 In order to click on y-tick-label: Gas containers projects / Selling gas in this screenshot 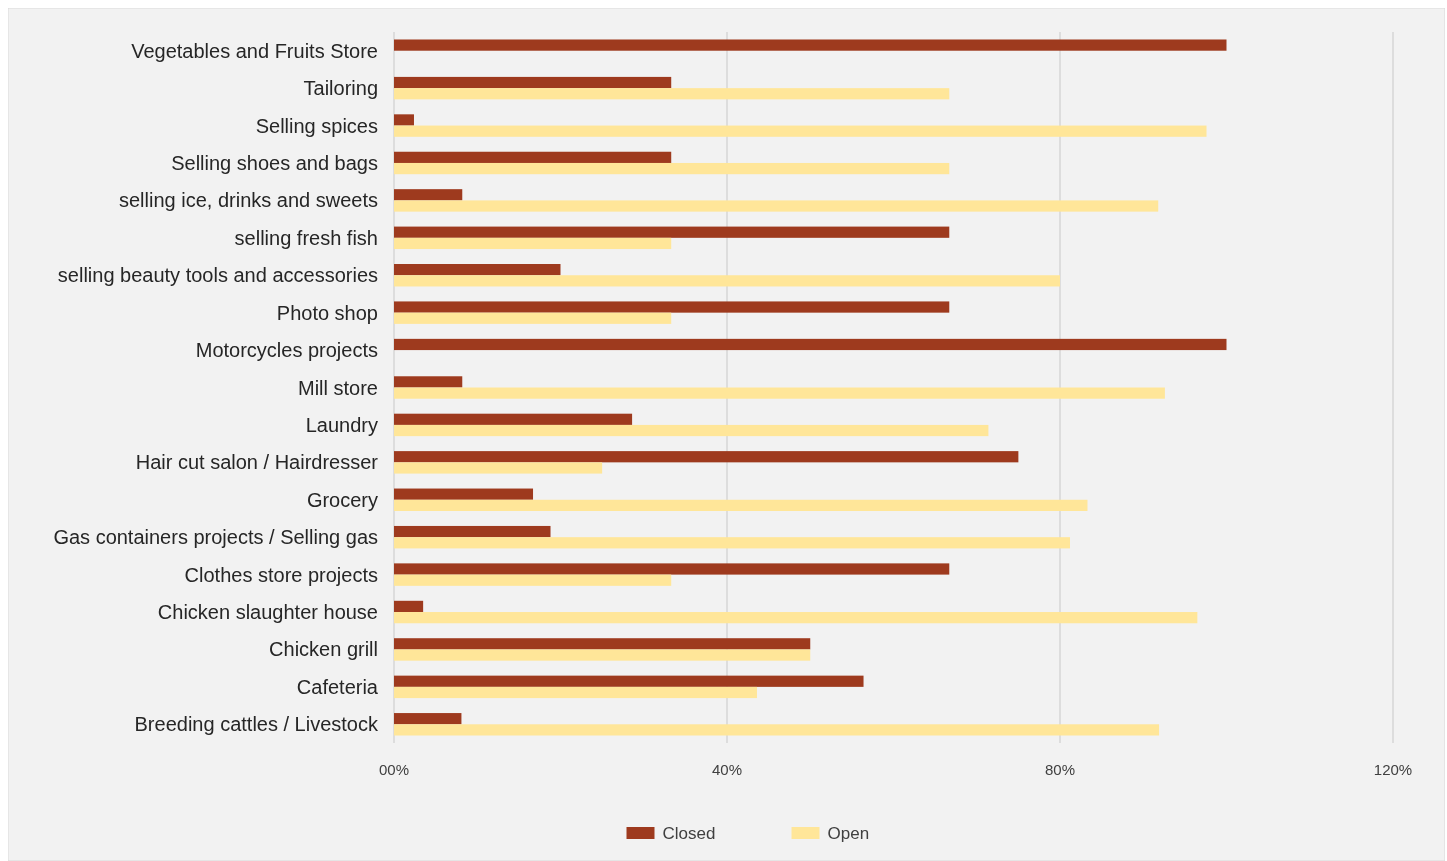, I will do `click(215, 537)`.